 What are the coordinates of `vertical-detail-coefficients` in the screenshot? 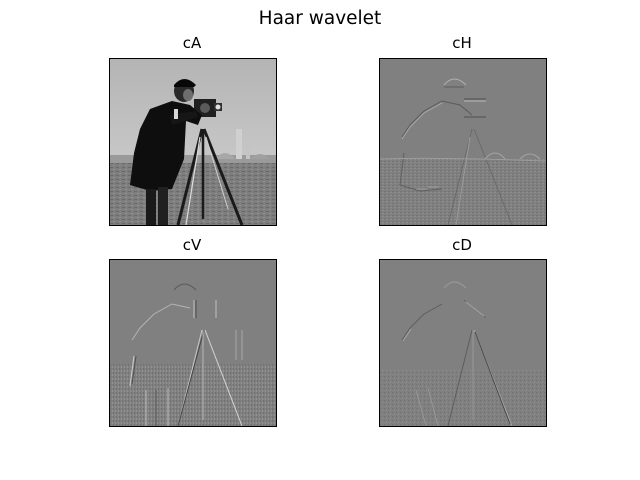 It's located at (193, 343).